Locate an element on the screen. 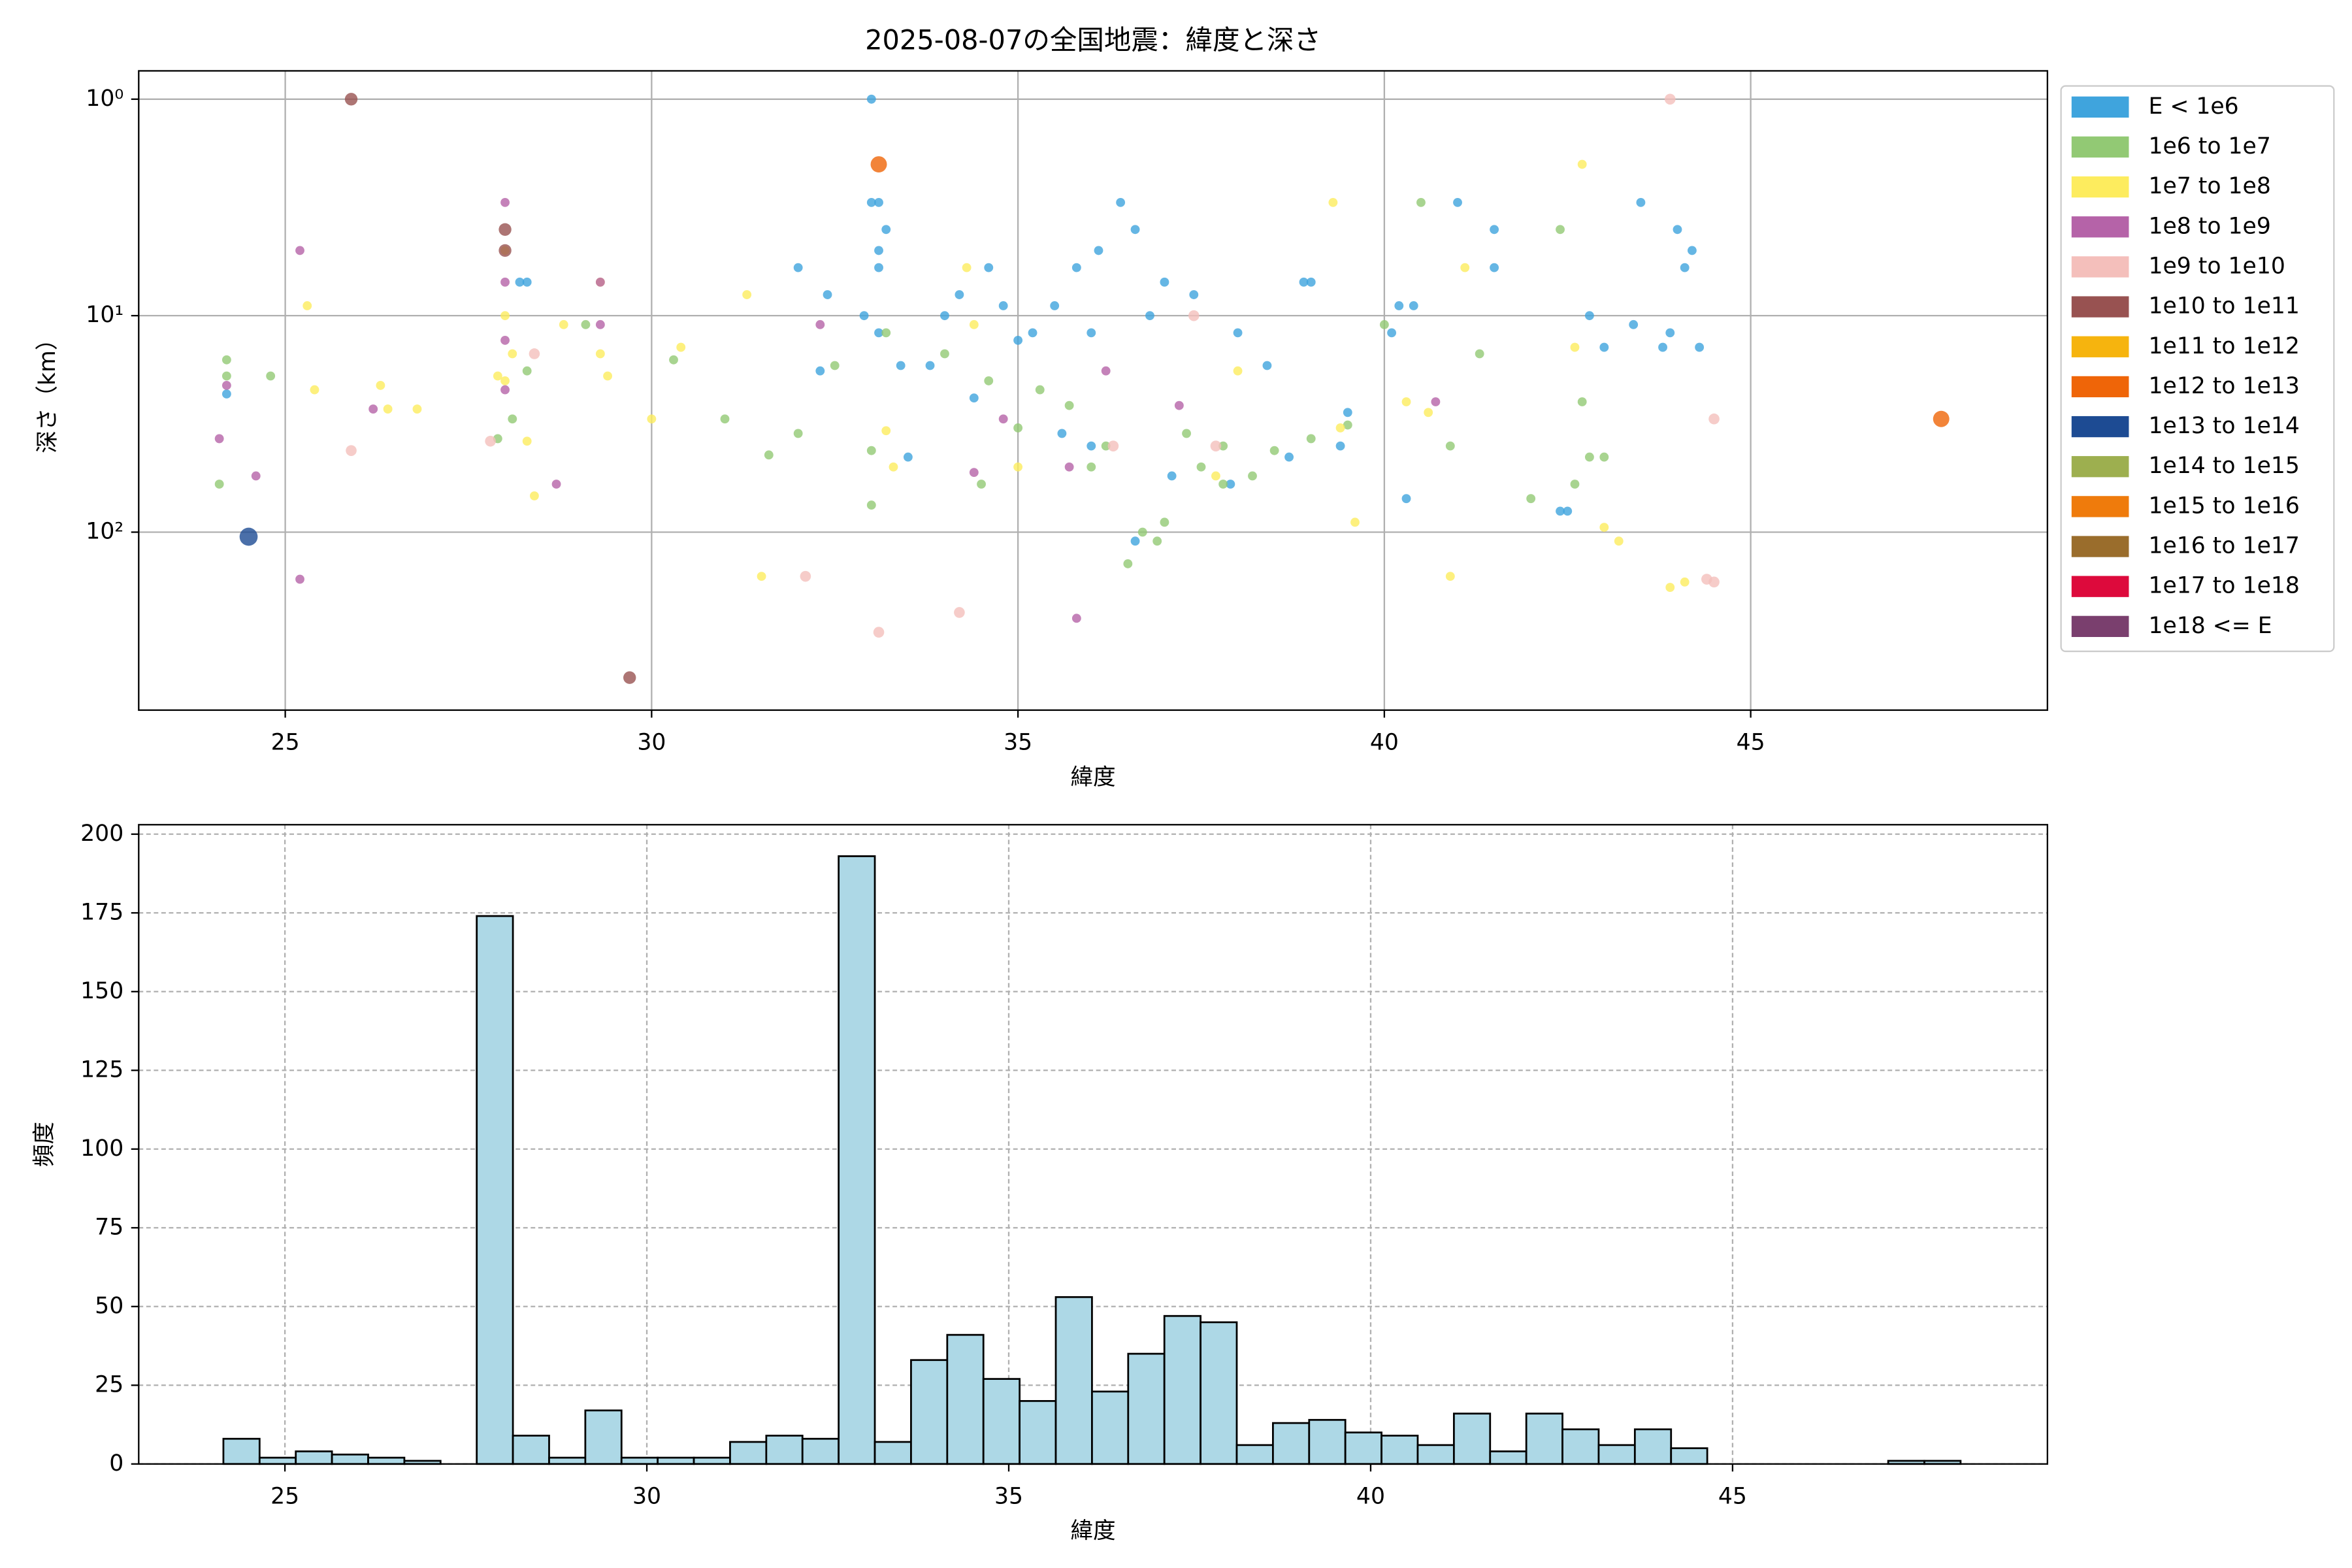 Image resolution: width=2352 pixels, height=1568 pixels. y-tick-label: 100 is located at coordinates (101, 1148).